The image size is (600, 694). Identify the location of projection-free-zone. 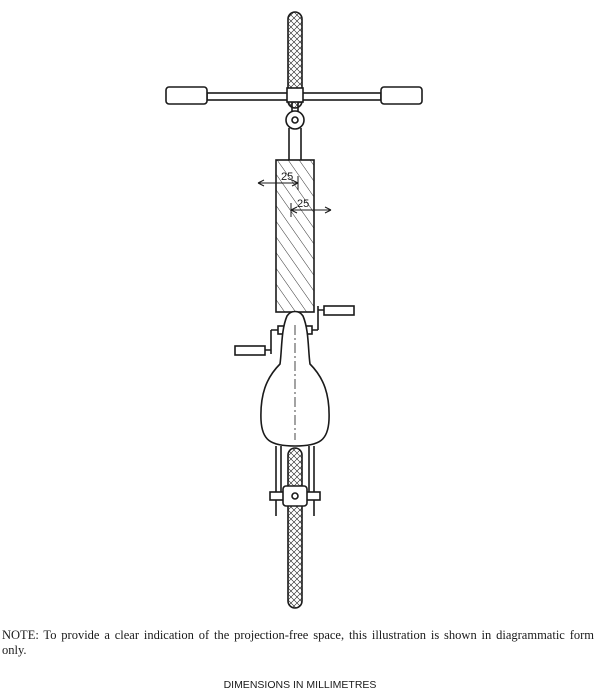
(295, 236).